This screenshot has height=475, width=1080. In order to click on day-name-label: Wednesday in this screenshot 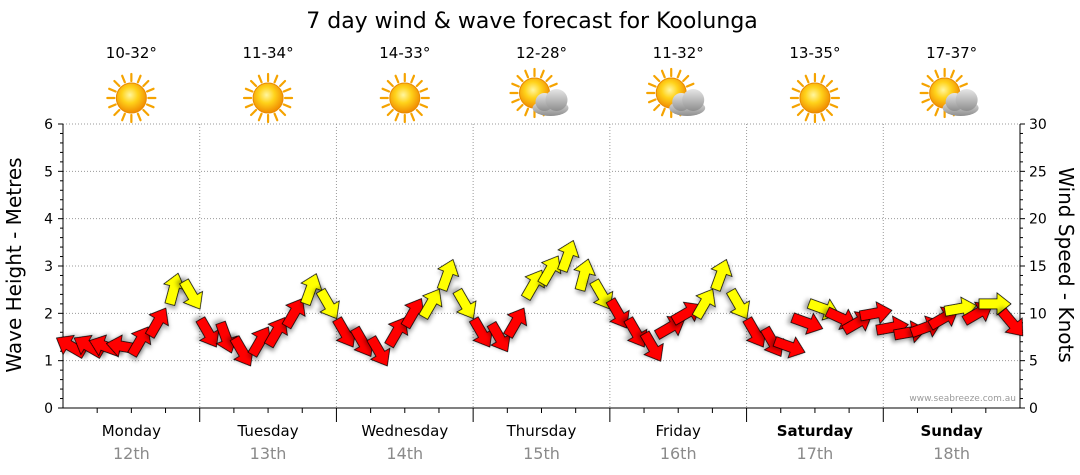, I will do `click(404, 431)`.